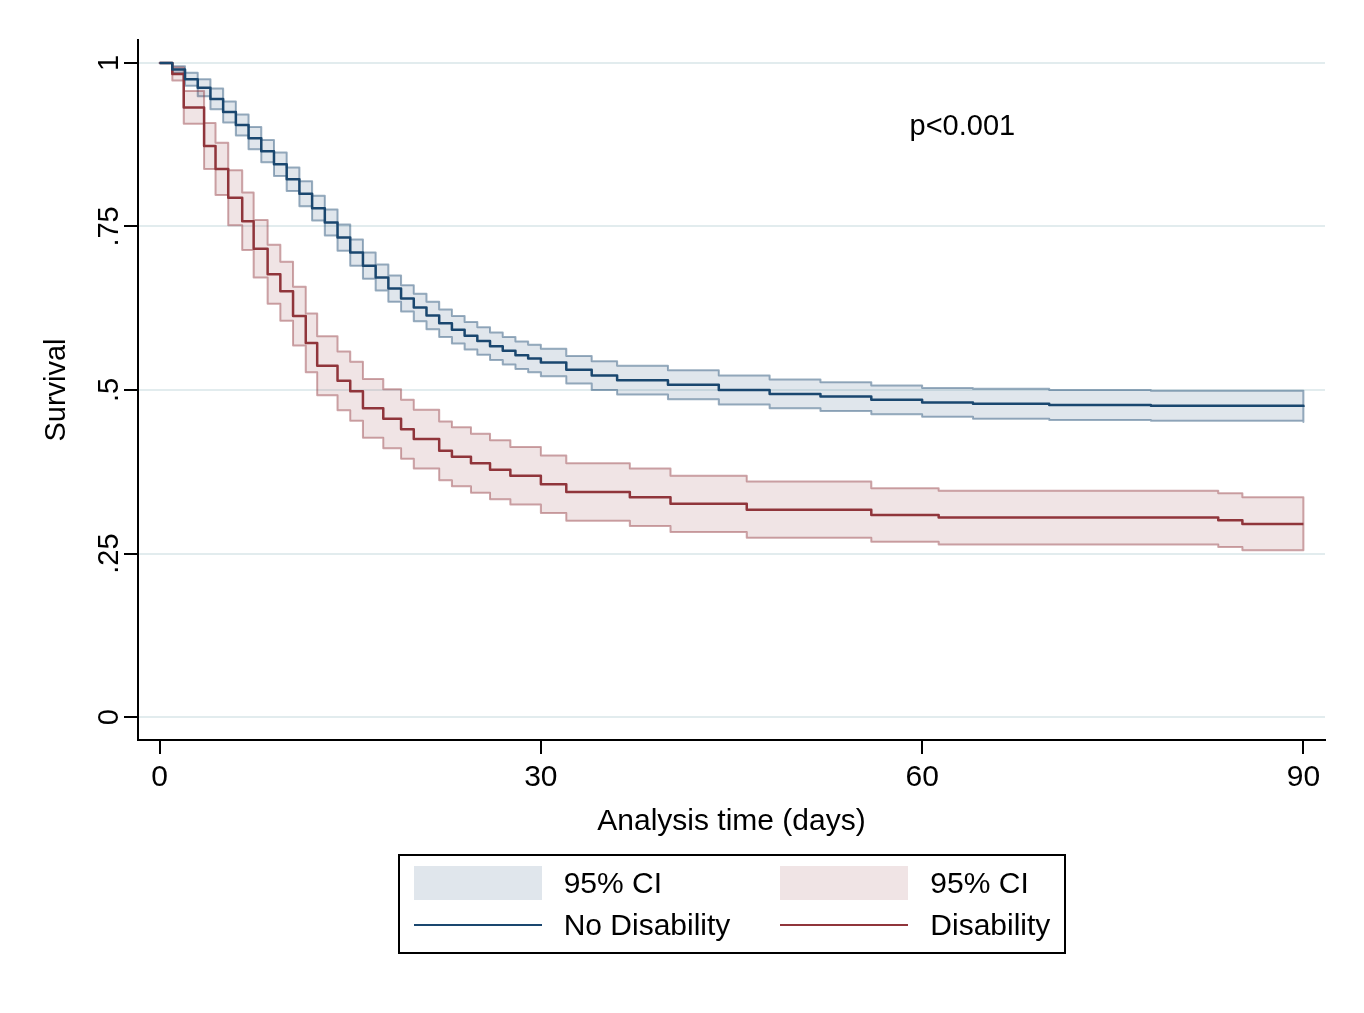 The image size is (1364, 1013). Describe the element at coordinates (159, 776) in the screenshot. I see `x-tick-label: 0` at that location.